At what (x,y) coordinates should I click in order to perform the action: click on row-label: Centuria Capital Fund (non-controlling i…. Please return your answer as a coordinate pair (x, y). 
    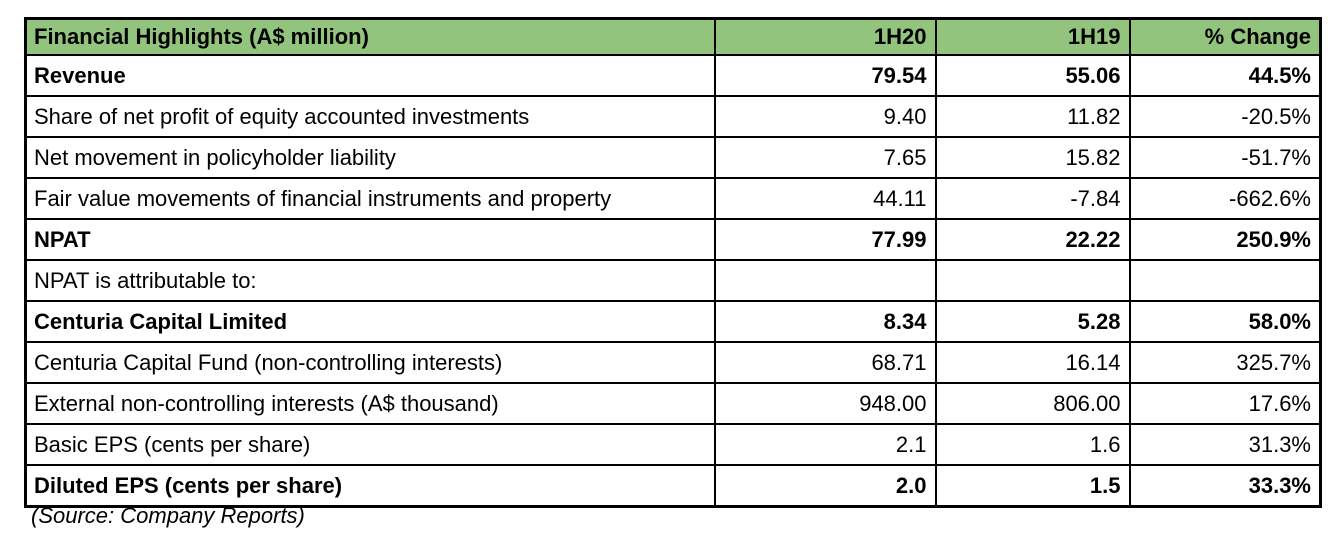
    Looking at the image, I should click on (370, 362).